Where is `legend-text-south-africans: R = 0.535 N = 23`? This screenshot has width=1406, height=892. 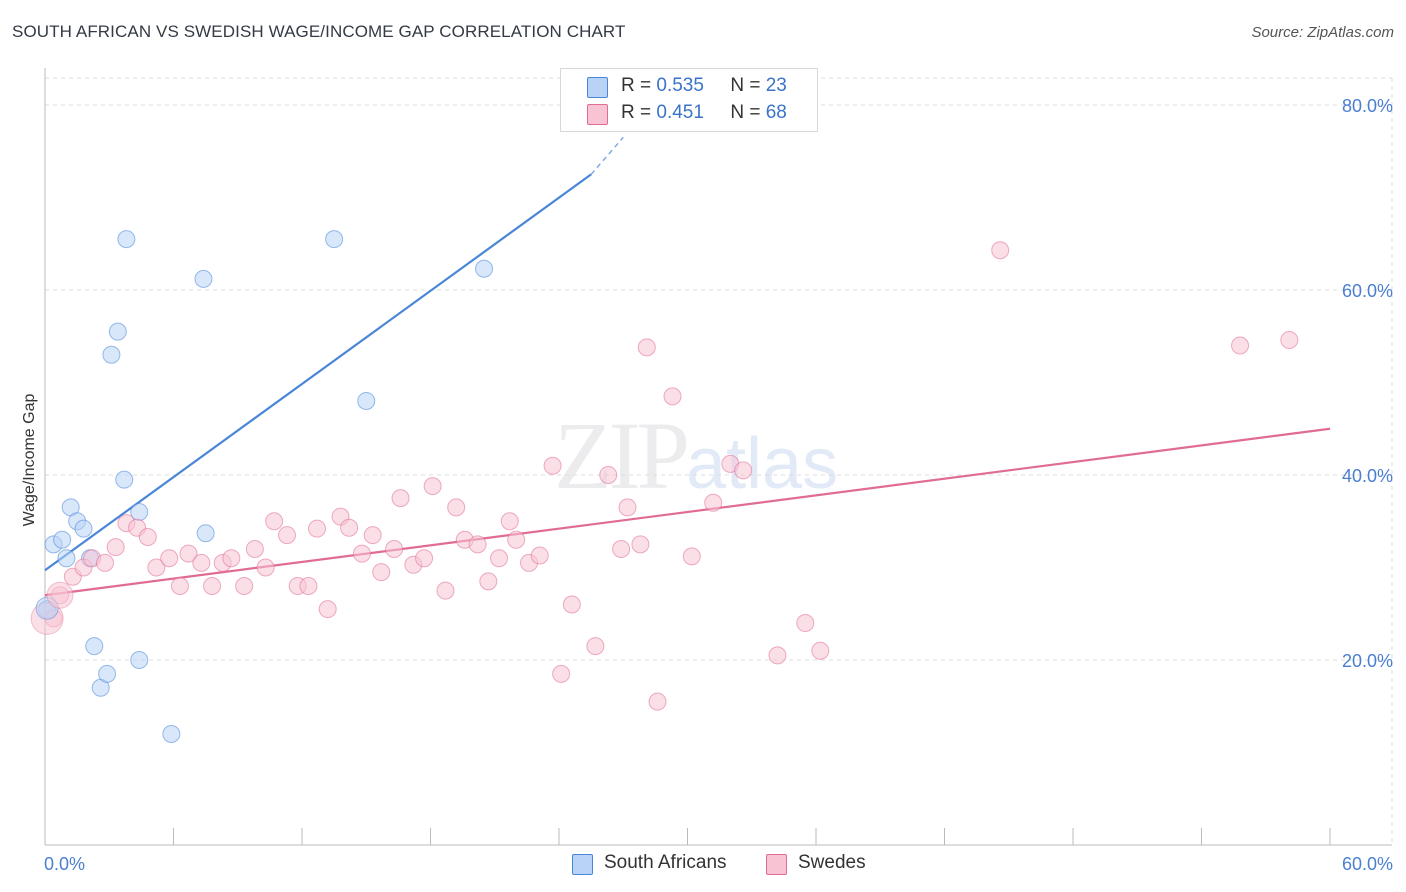 legend-text-south-africans: R = 0.535 N = 23 is located at coordinates (704, 86).